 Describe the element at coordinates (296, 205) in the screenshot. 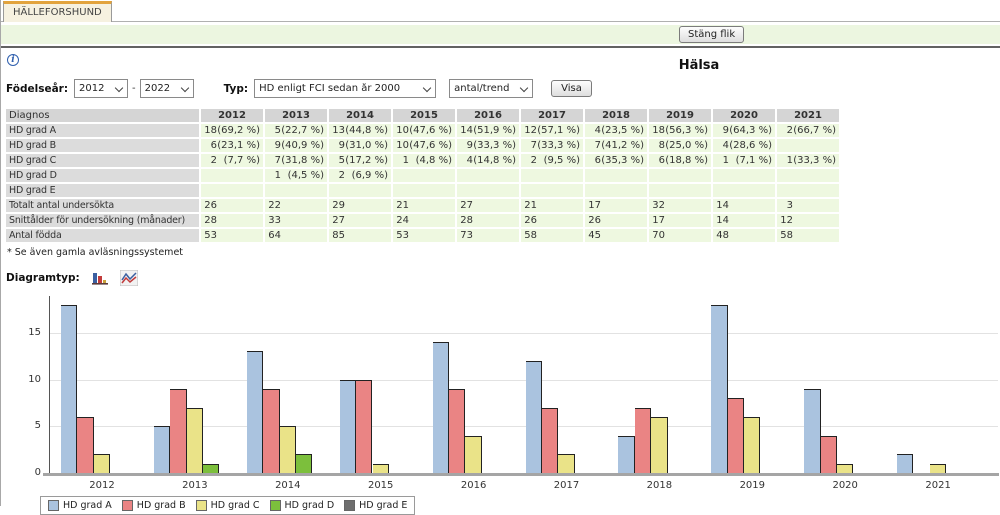

I see `table-cell: 22` at that location.